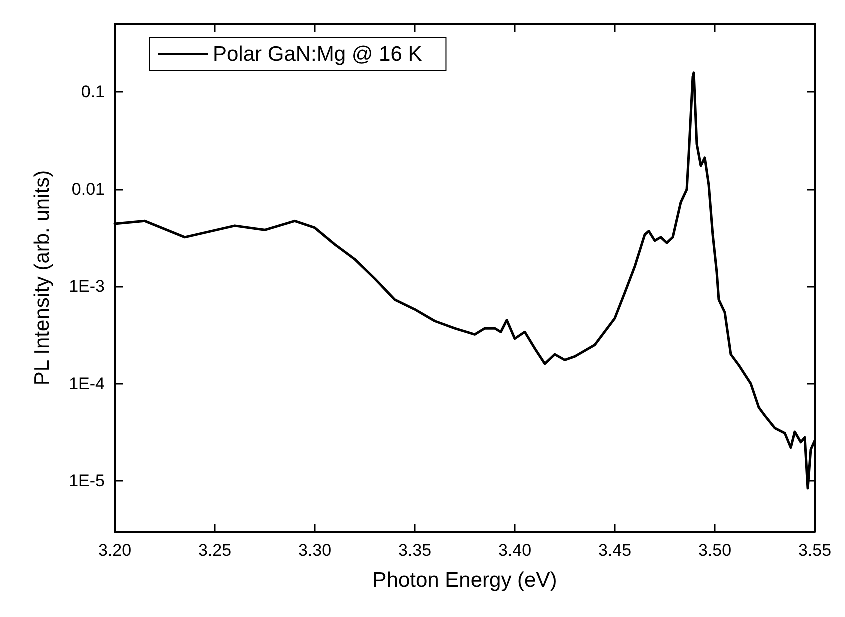 The image size is (845, 617). Describe the element at coordinates (93, 92) in the screenshot. I see `y-tick-label: 0.1` at that location.